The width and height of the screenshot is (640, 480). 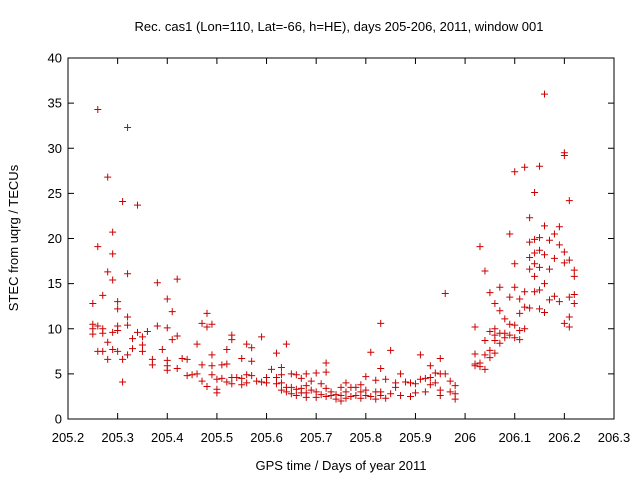 I want to click on x-tick-label: 206.2, so click(x=564, y=437).